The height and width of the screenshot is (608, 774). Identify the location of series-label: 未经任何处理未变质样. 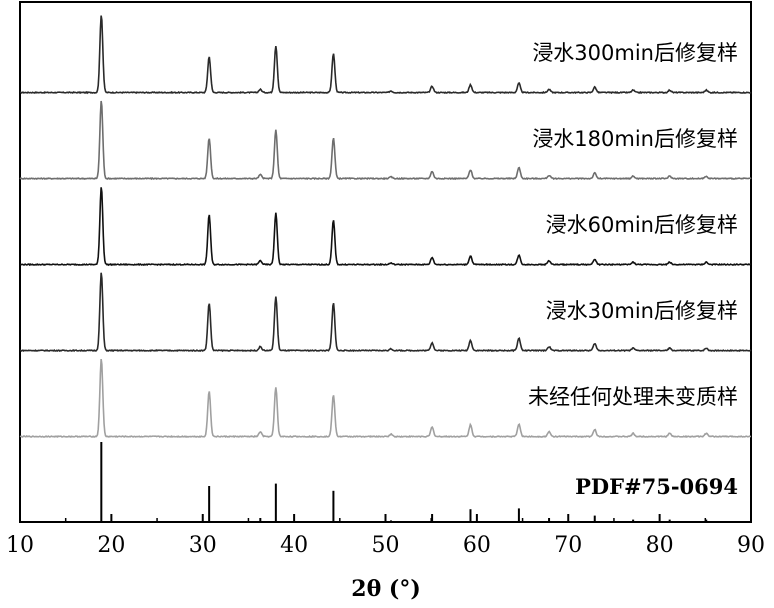
(633, 397).